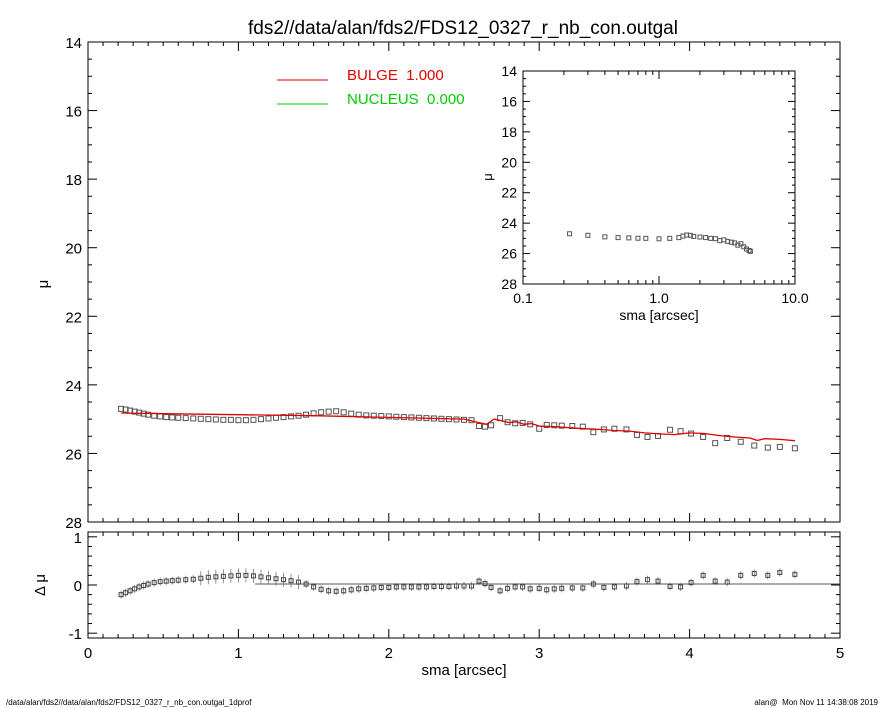 The image size is (885, 708). I want to click on inset-axis-ticks, so click(659, 177).